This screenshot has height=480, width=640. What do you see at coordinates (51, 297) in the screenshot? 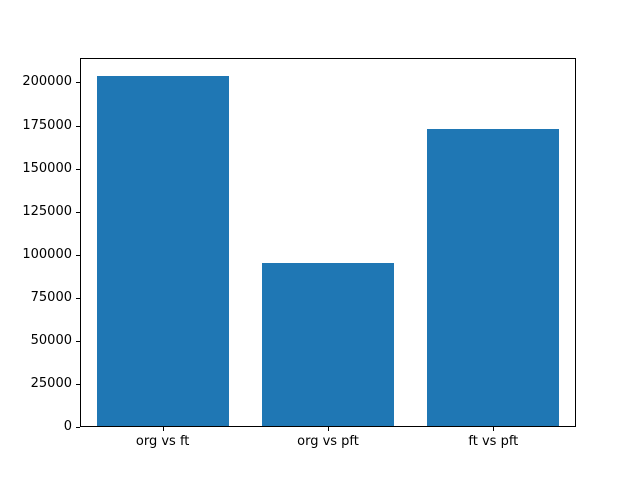
I see `y-tick-label: 75000` at bounding box center [51, 297].